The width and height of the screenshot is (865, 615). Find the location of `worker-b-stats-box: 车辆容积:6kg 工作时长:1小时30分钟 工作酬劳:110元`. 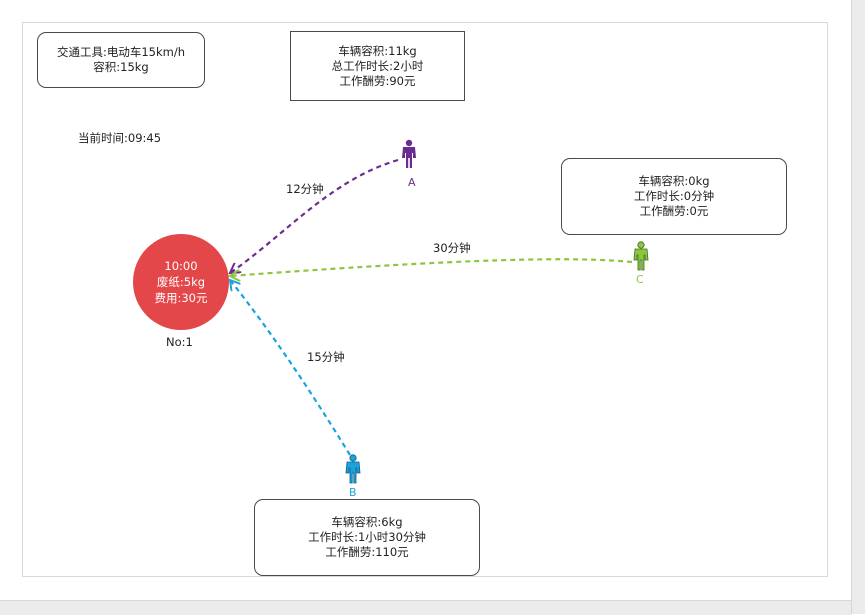

worker-b-stats-box: 车辆容积:6kg 工作时长:1小时30分钟 工作酬劳:110元 is located at coordinates (367, 537).